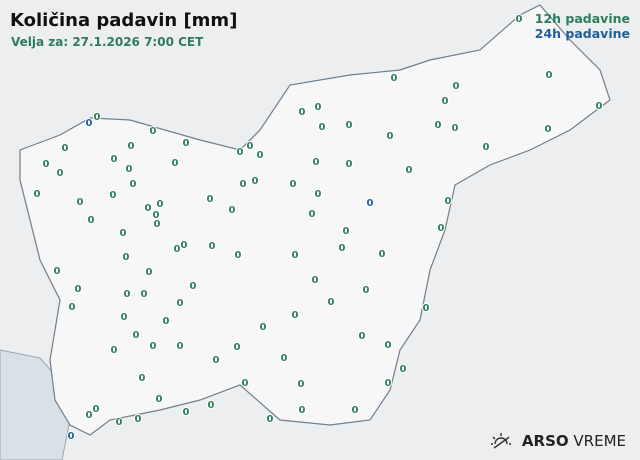  Describe the element at coordinates (582, 18) in the screenshot. I see `legend-12h: 12h padavine` at that location.